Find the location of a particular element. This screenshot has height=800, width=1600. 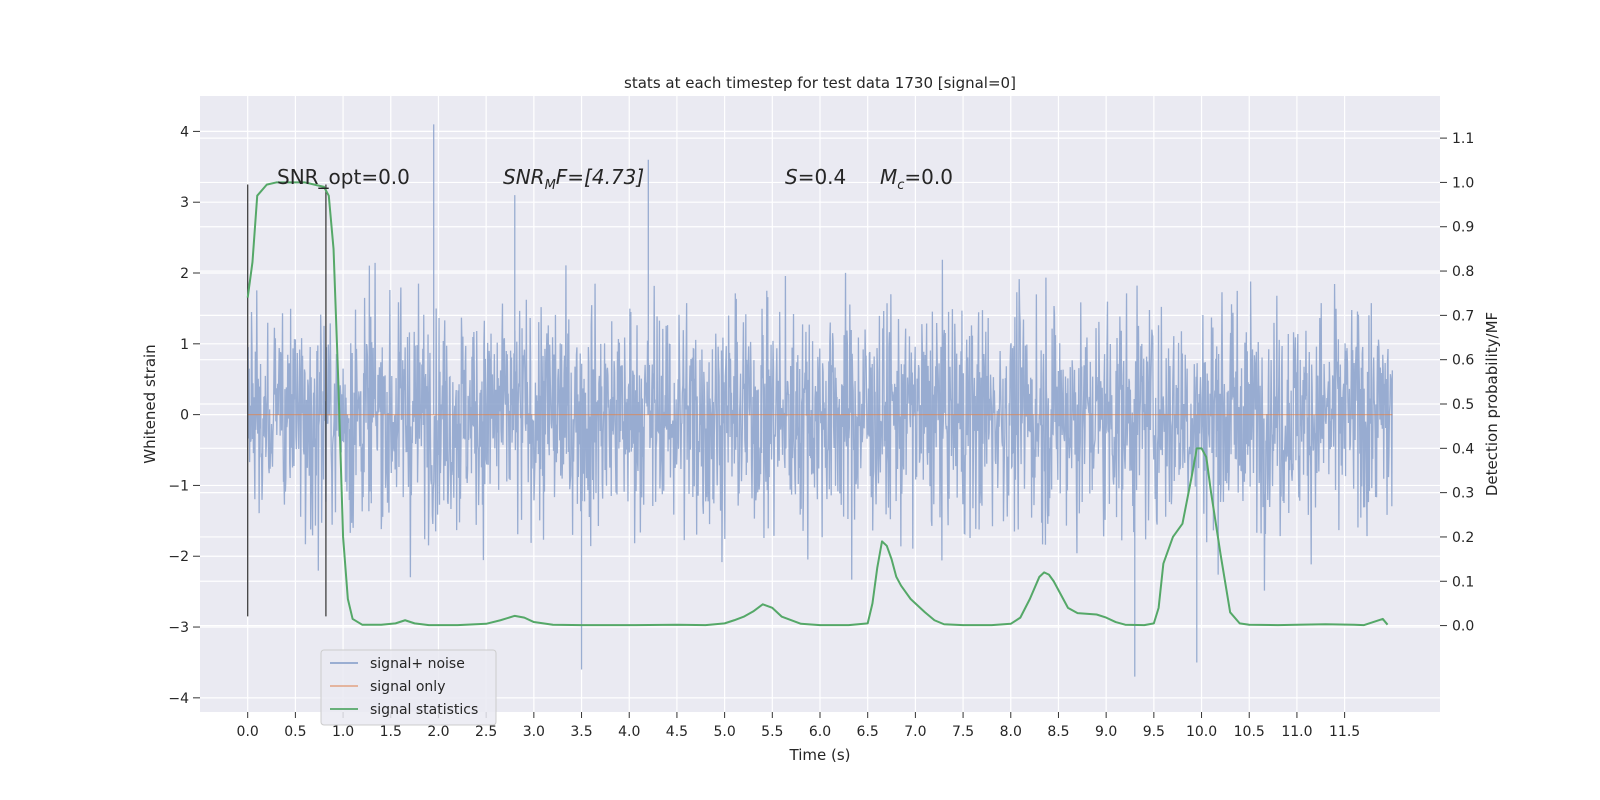

x-tick-label: 4.5 is located at coordinates (677, 732).